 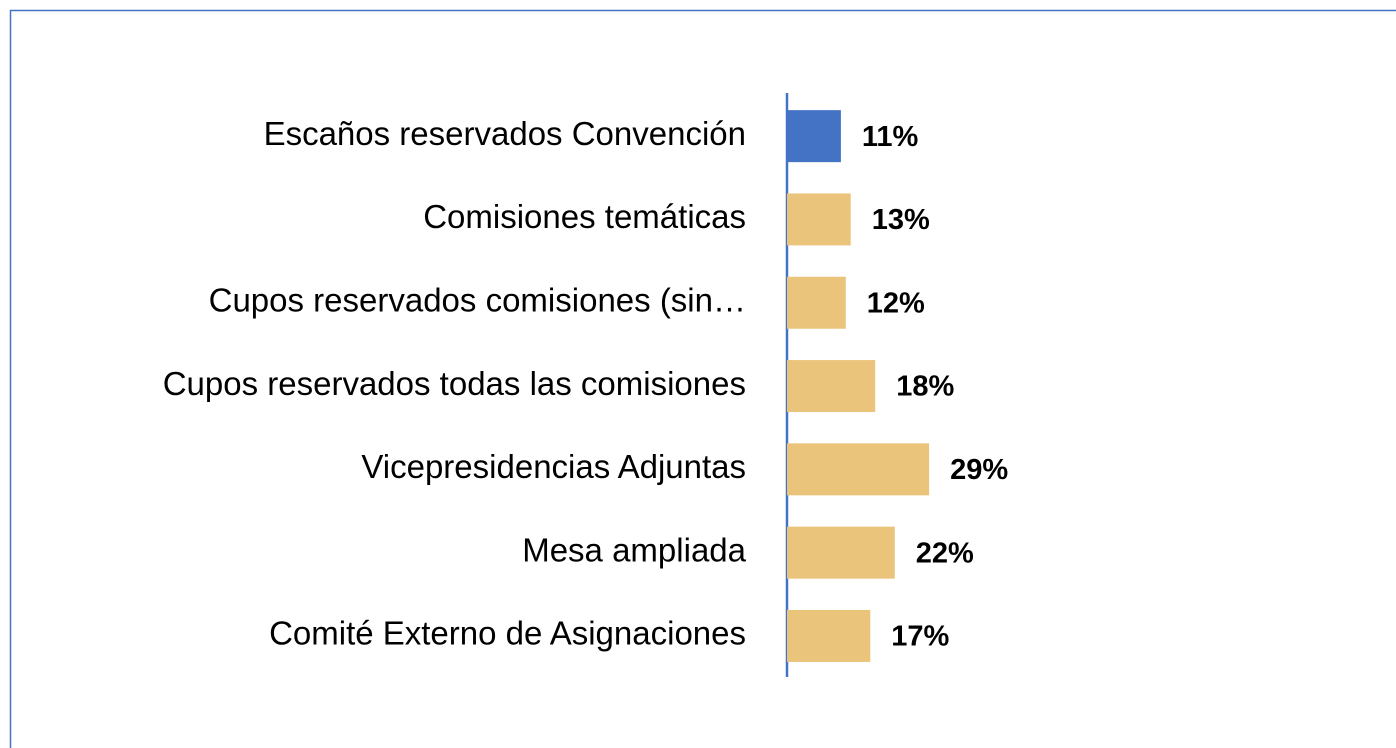 I want to click on value-label: 22%, so click(x=945, y=553).